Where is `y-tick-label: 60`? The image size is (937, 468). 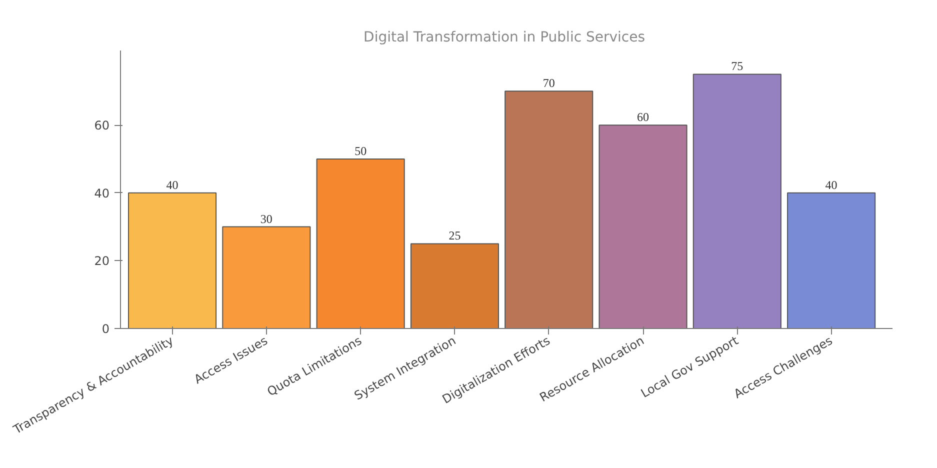 y-tick-label: 60 is located at coordinates (102, 125).